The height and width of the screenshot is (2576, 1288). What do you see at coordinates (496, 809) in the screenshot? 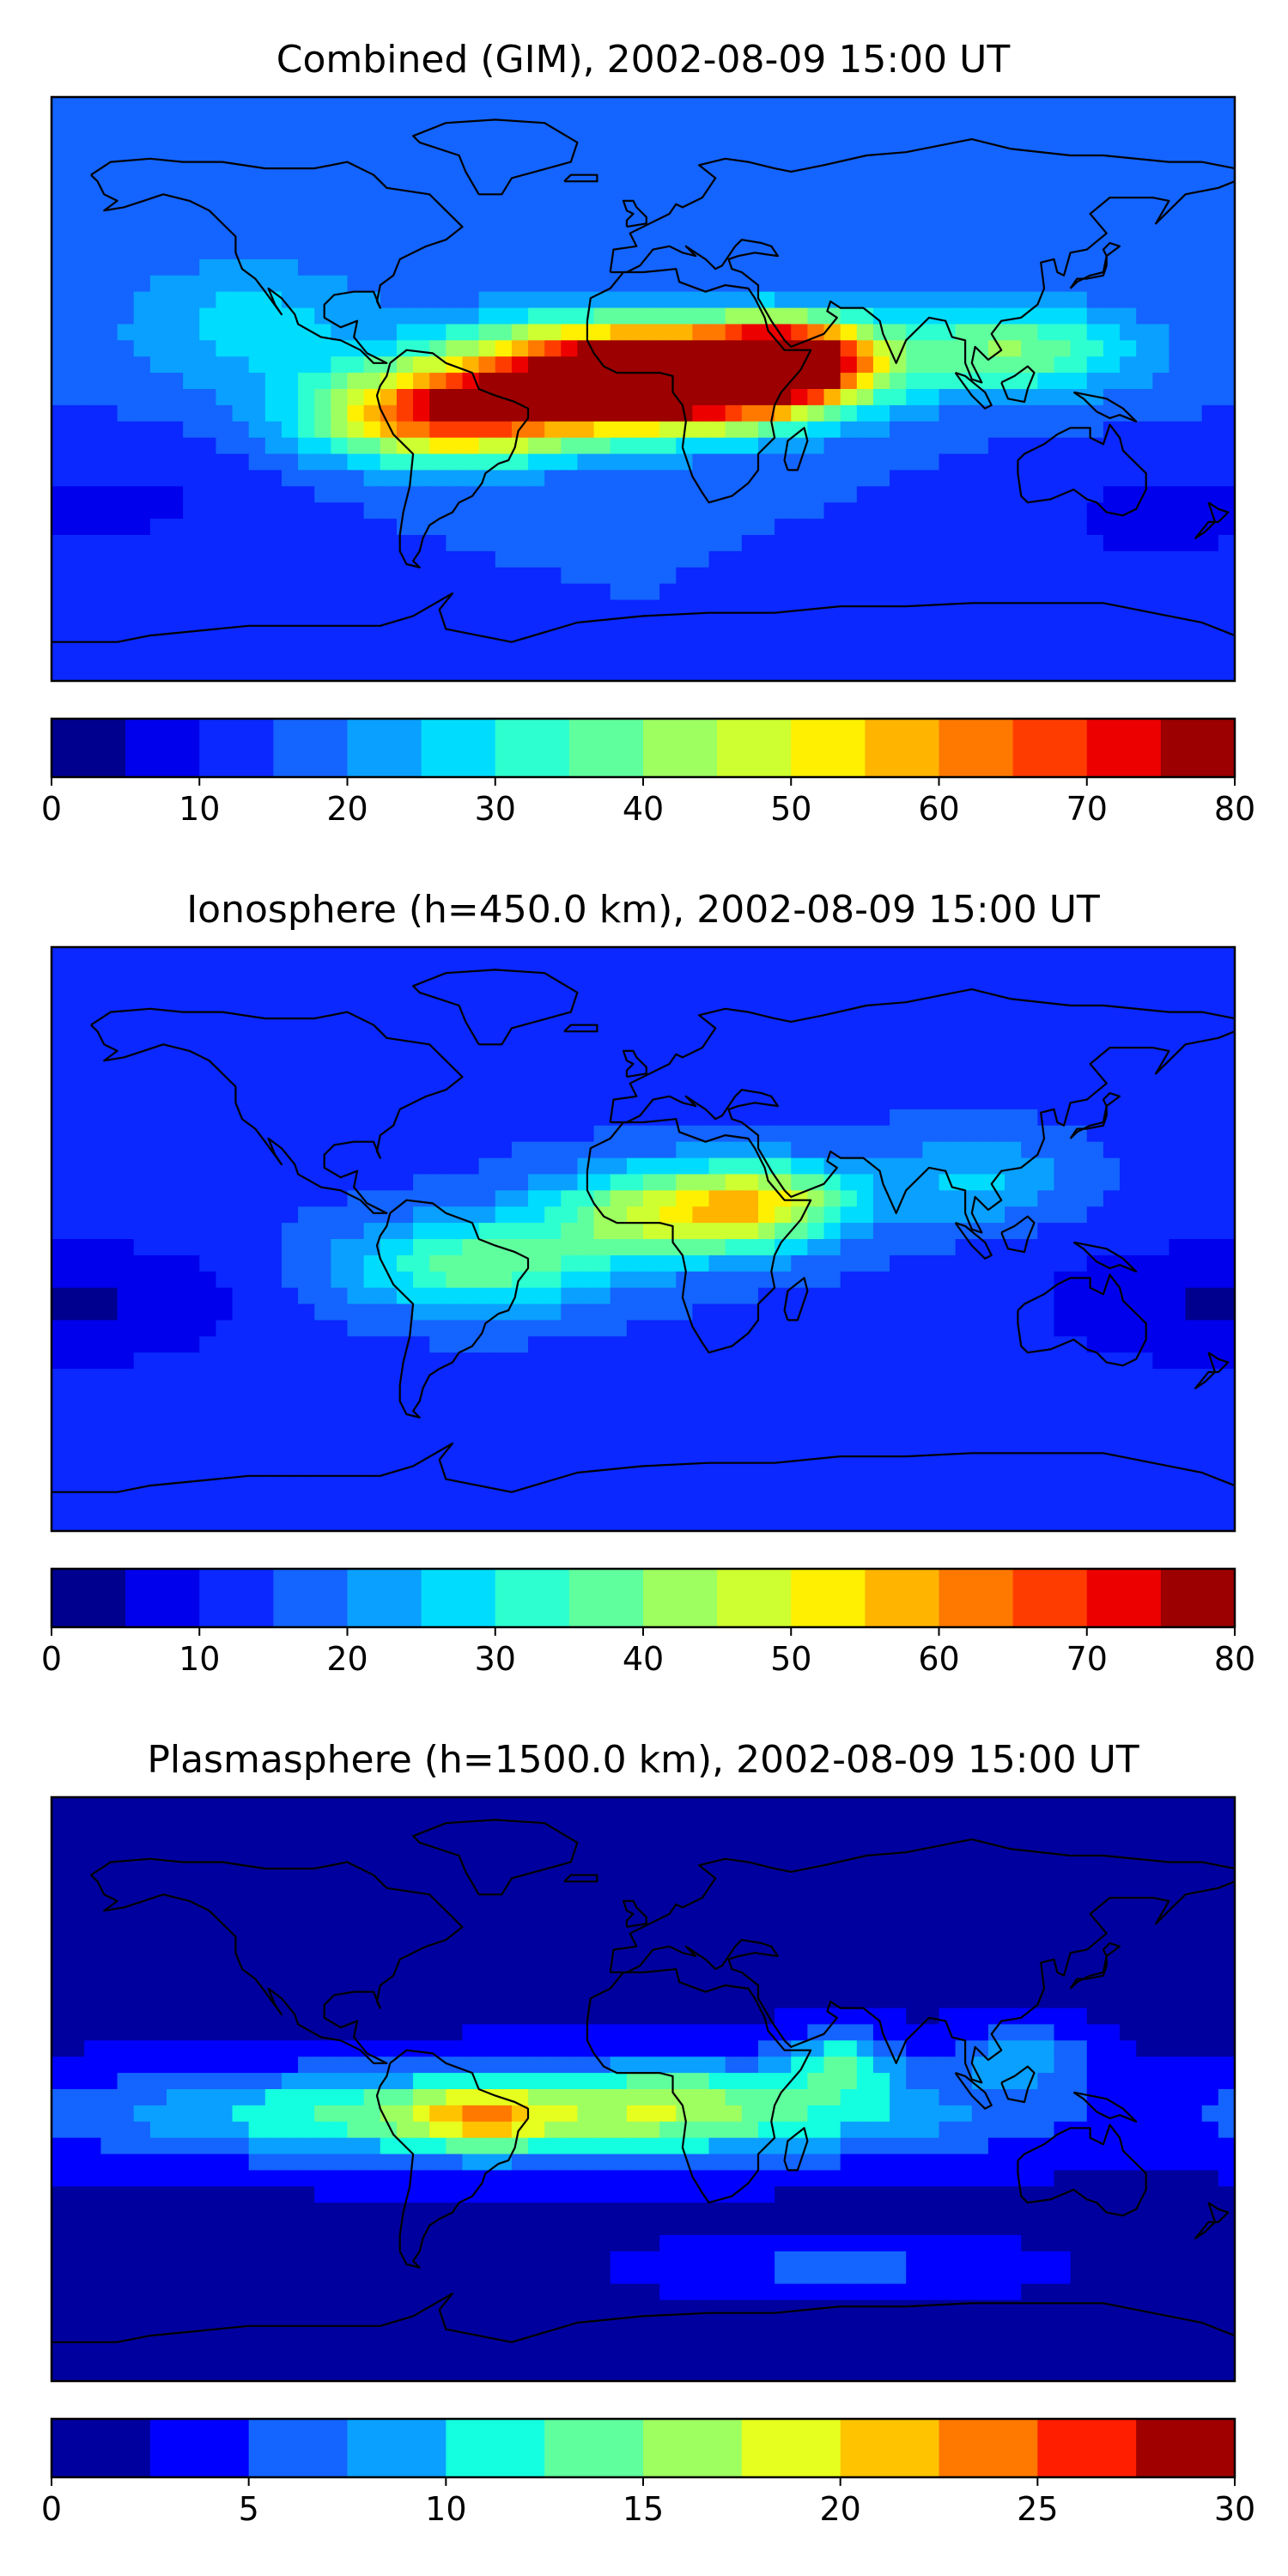
I see `colorbar-tick-label: 30` at bounding box center [496, 809].